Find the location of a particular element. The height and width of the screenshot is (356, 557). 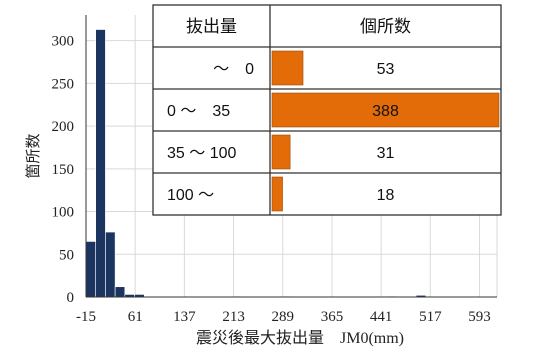

inset-table-row: 100 〜 18 is located at coordinates (281, 194).